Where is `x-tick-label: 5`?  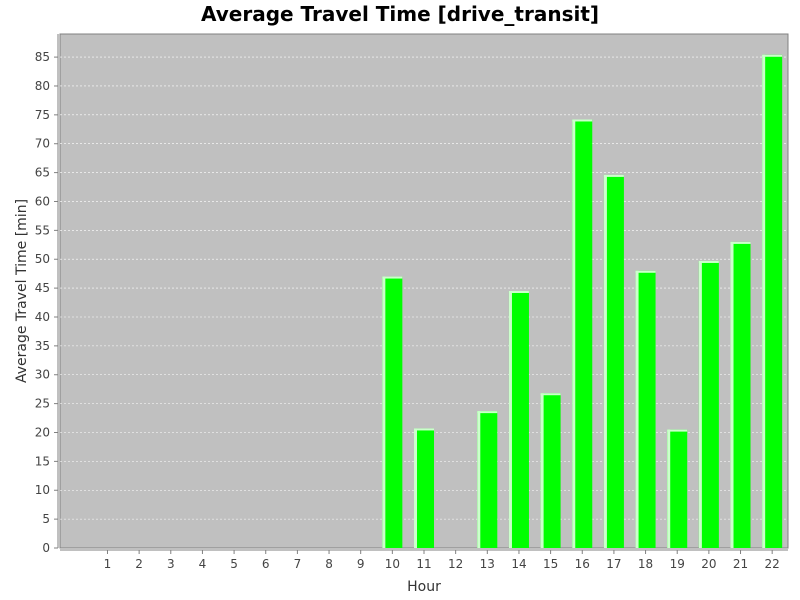 x-tick-label: 5 is located at coordinates (234, 564).